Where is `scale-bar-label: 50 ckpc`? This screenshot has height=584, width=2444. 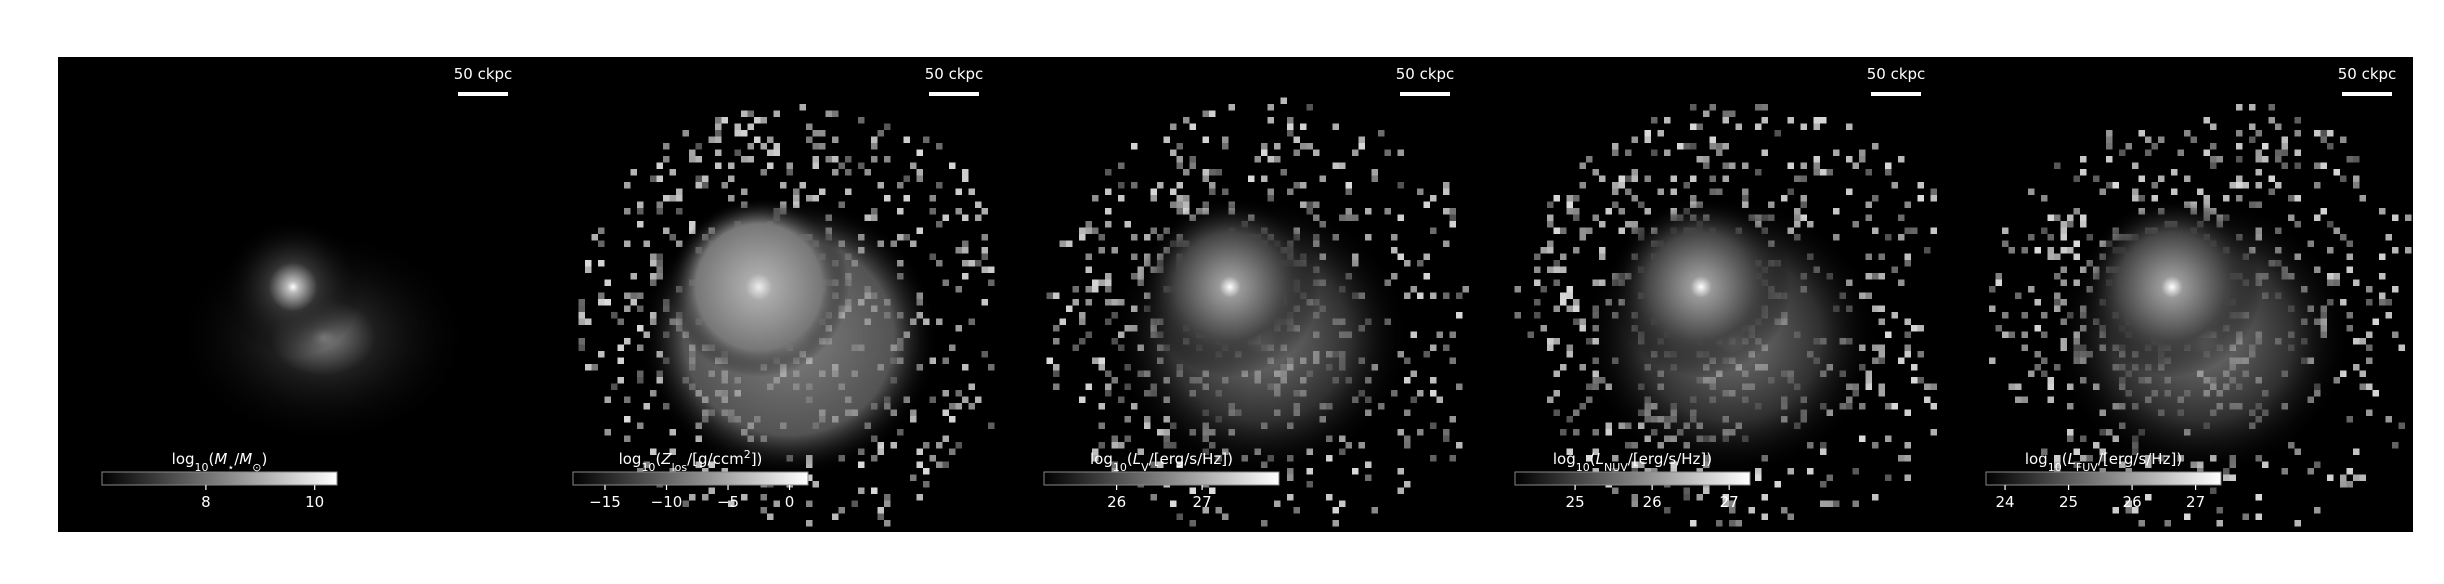
scale-bar-label: 50 ckpc is located at coordinates (1425, 74).